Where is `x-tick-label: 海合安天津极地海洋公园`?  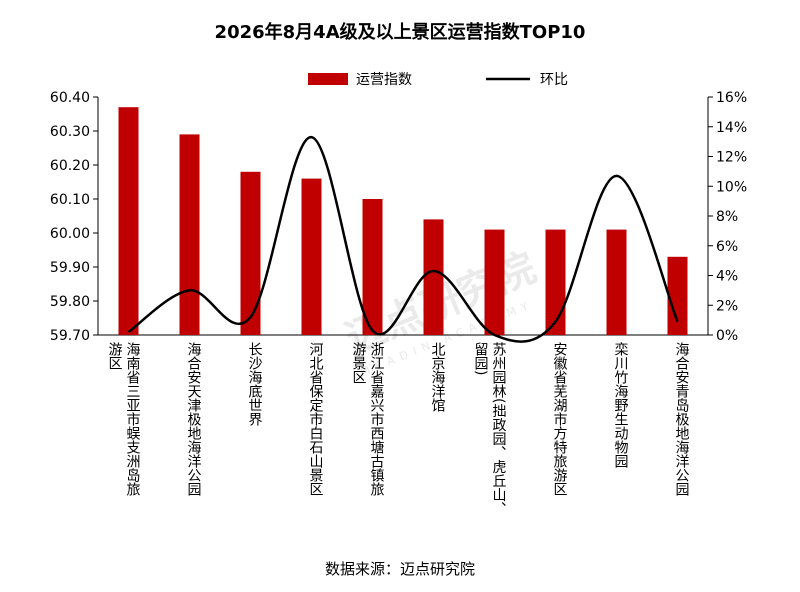
x-tick-label: 海合安天津极地海洋公园 is located at coordinates (194, 419).